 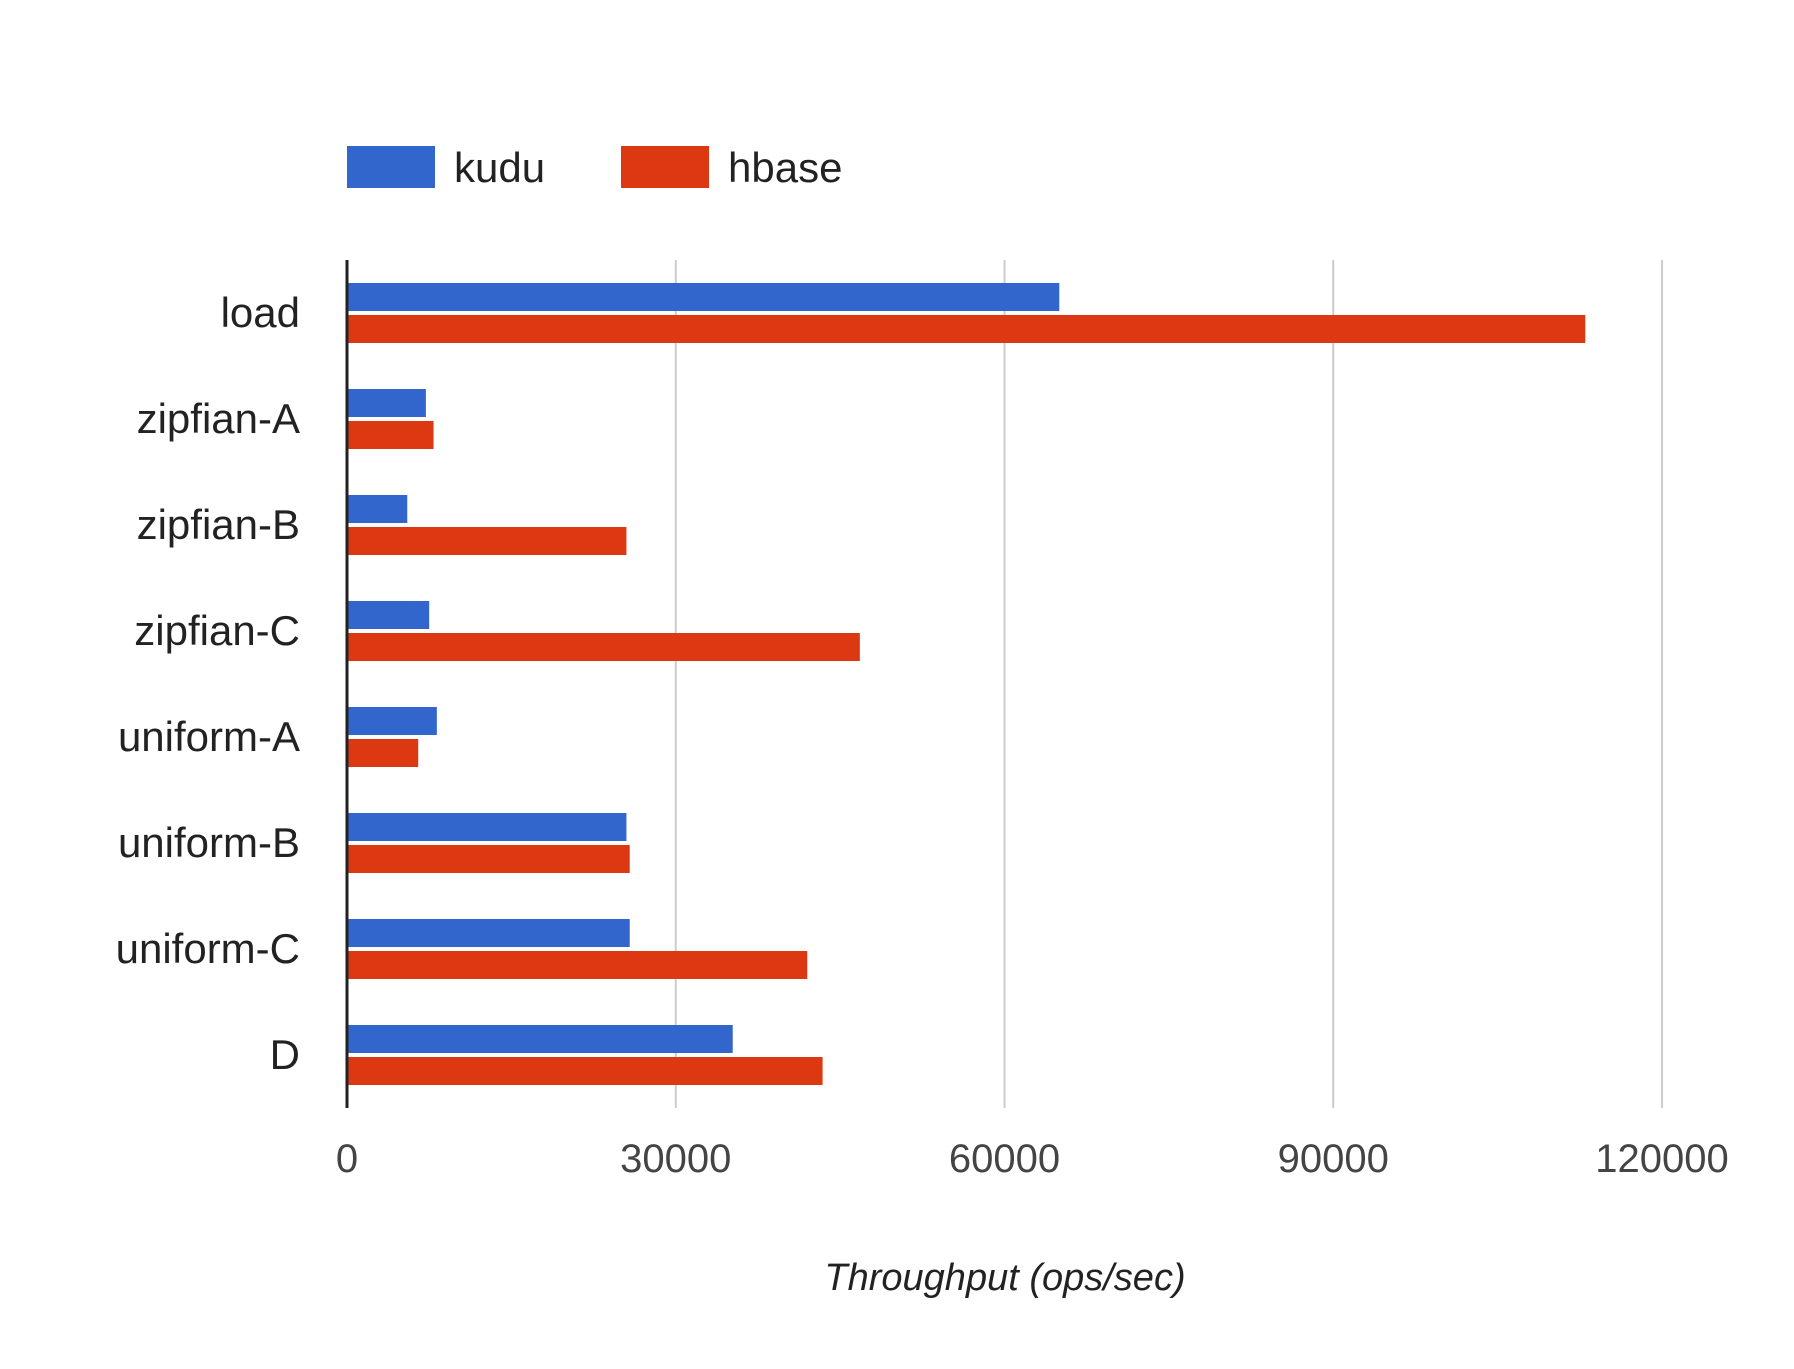 What do you see at coordinates (390, 435) in the screenshot?
I see `bar-hbase-zipfian-A` at bounding box center [390, 435].